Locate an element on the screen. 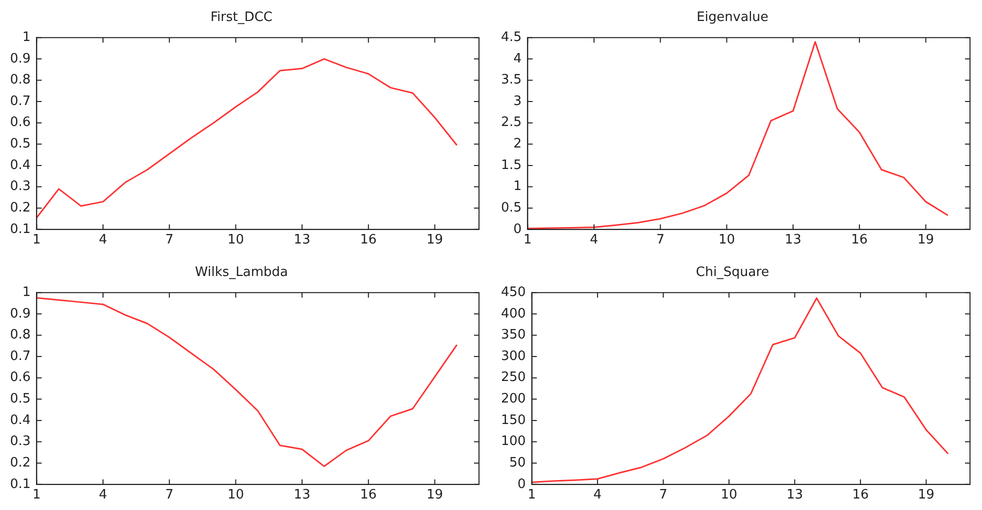 The height and width of the screenshot is (510, 982). y-tick-label: 4.5 is located at coordinates (511, 37).